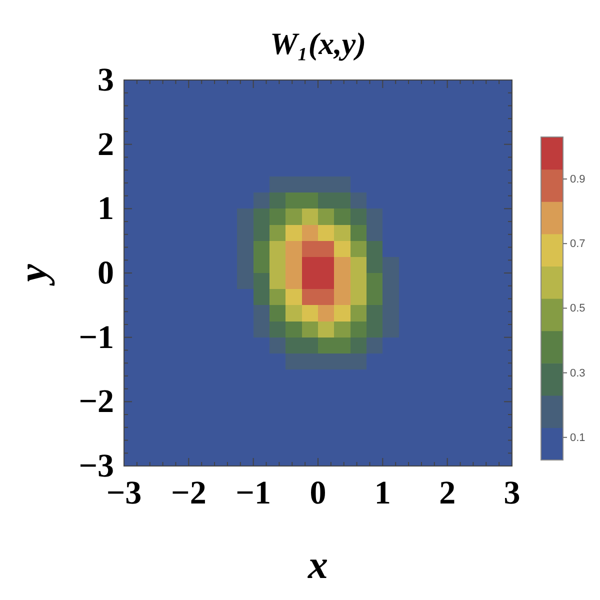  Describe the element at coordinates (318, 43) in the screenshot. I see `chart-title: W₁(x,y)` at that location.